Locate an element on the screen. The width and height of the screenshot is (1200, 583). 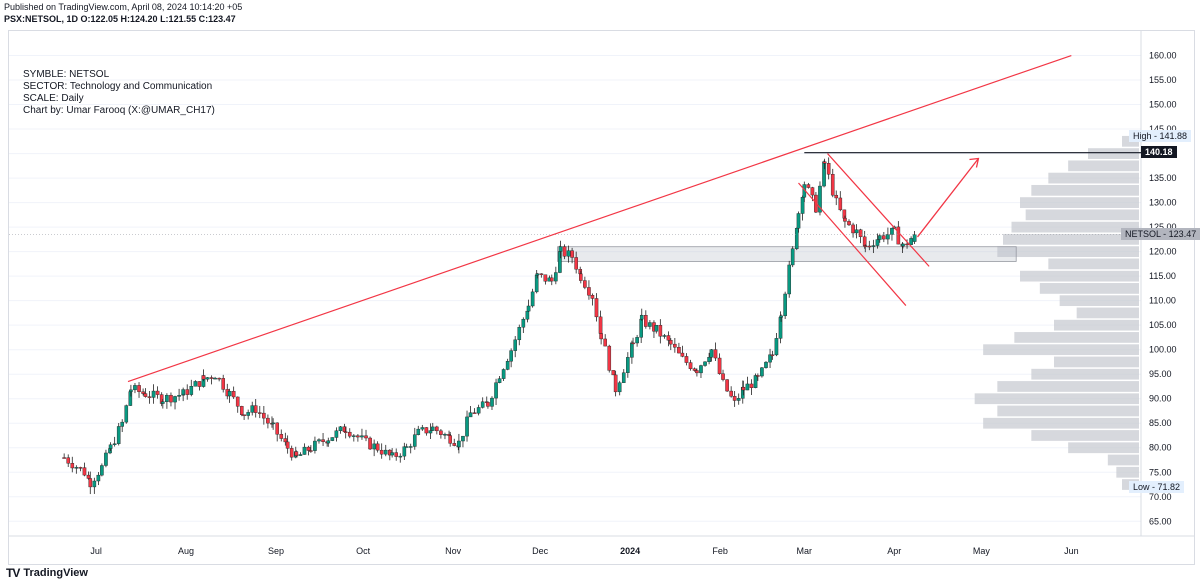
channel-upper-line is located at coordinates (878, 210).